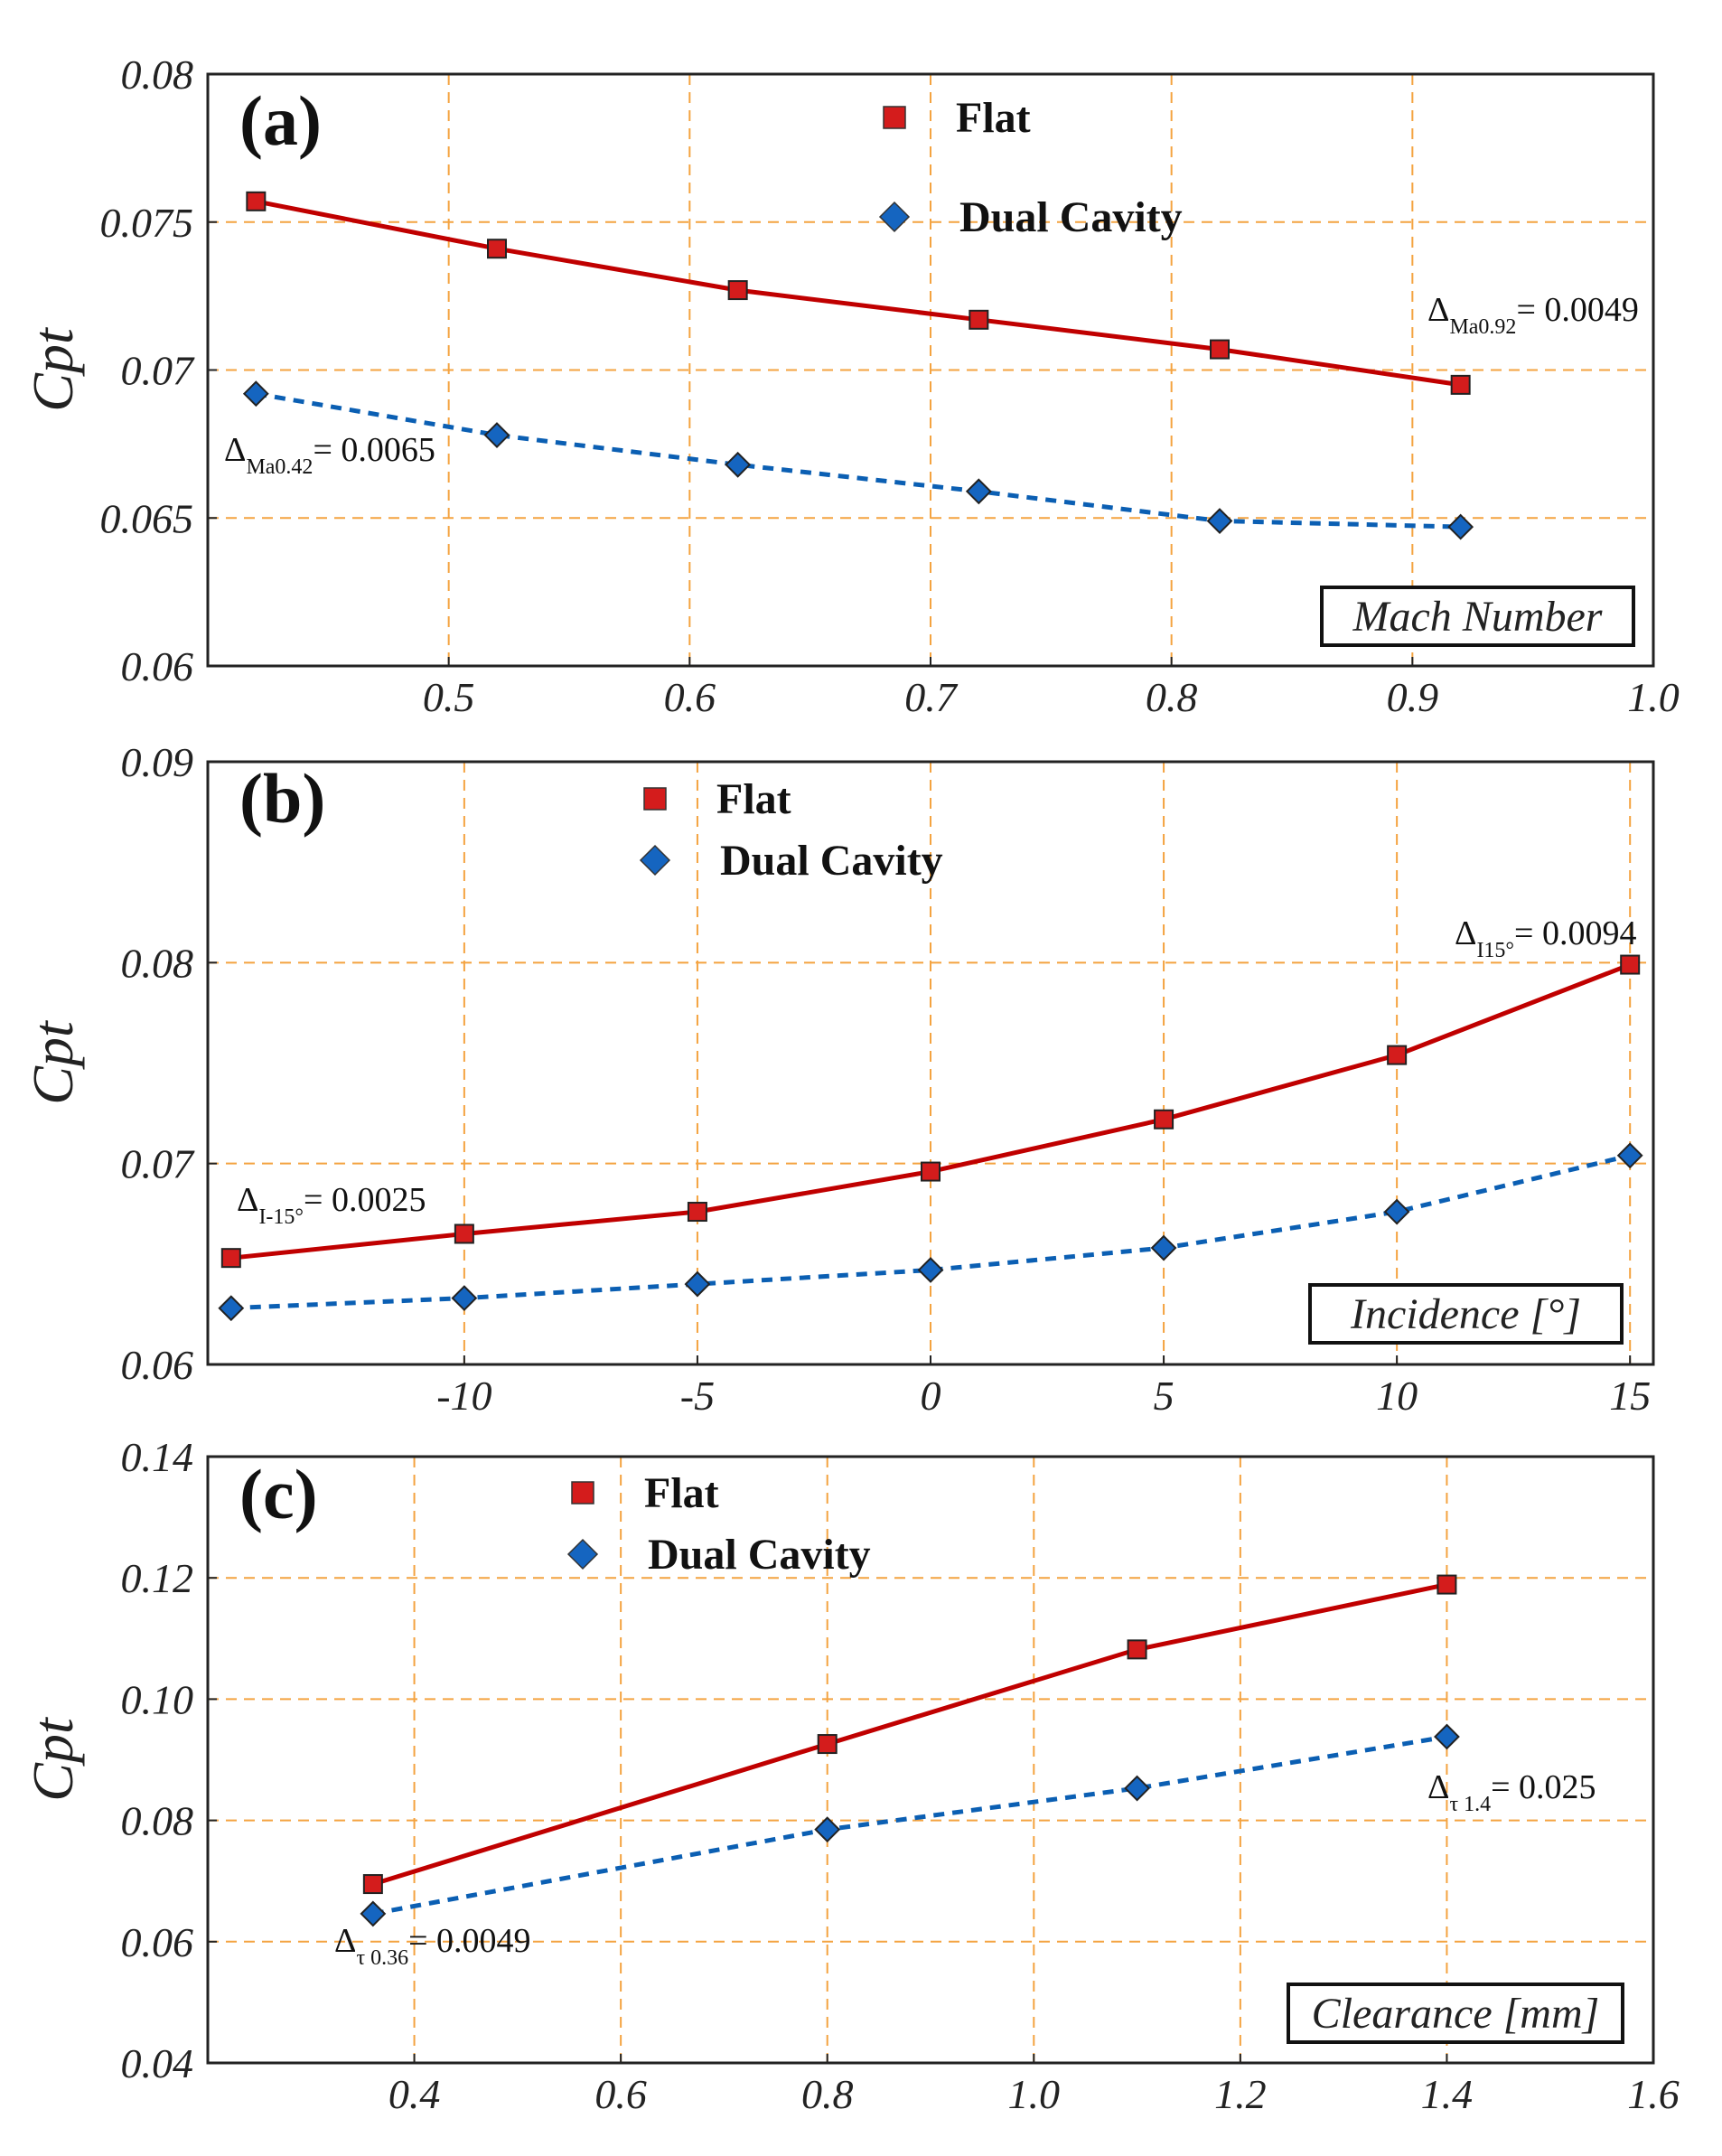 The width and height of the screenshot is (1722, 2156). What do you see at coordinates (1413, 697) in the screenshot?
I see `x-tick-label: 0.9` at bounding box center [1413, 697].